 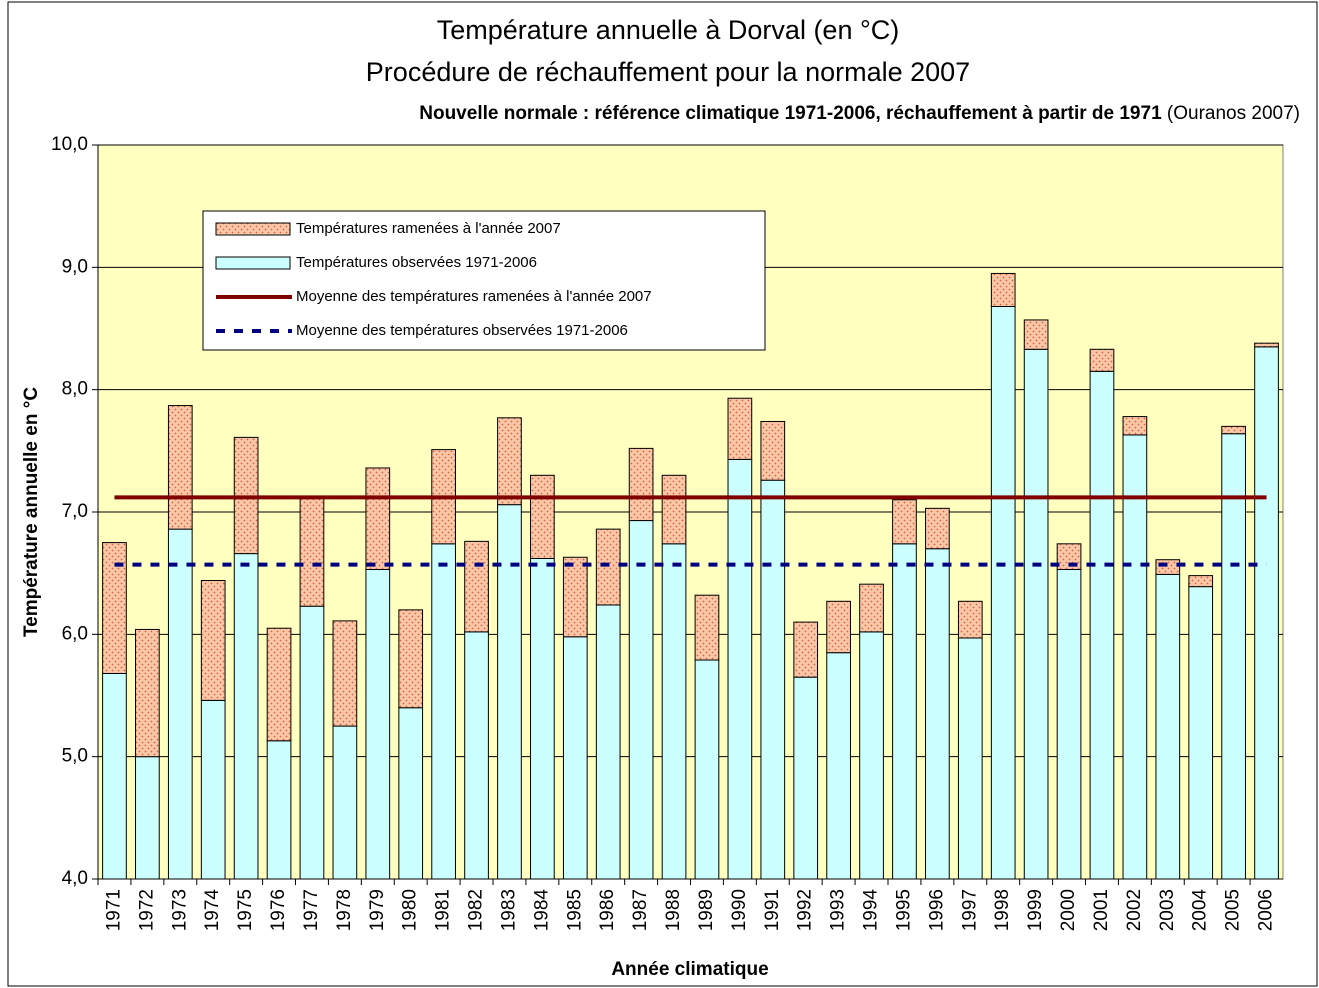 What do you see at coordinates (1101, 910) in the screenshot?
I see `x-tick-label: 2001` at bounding box center [1101, 910].